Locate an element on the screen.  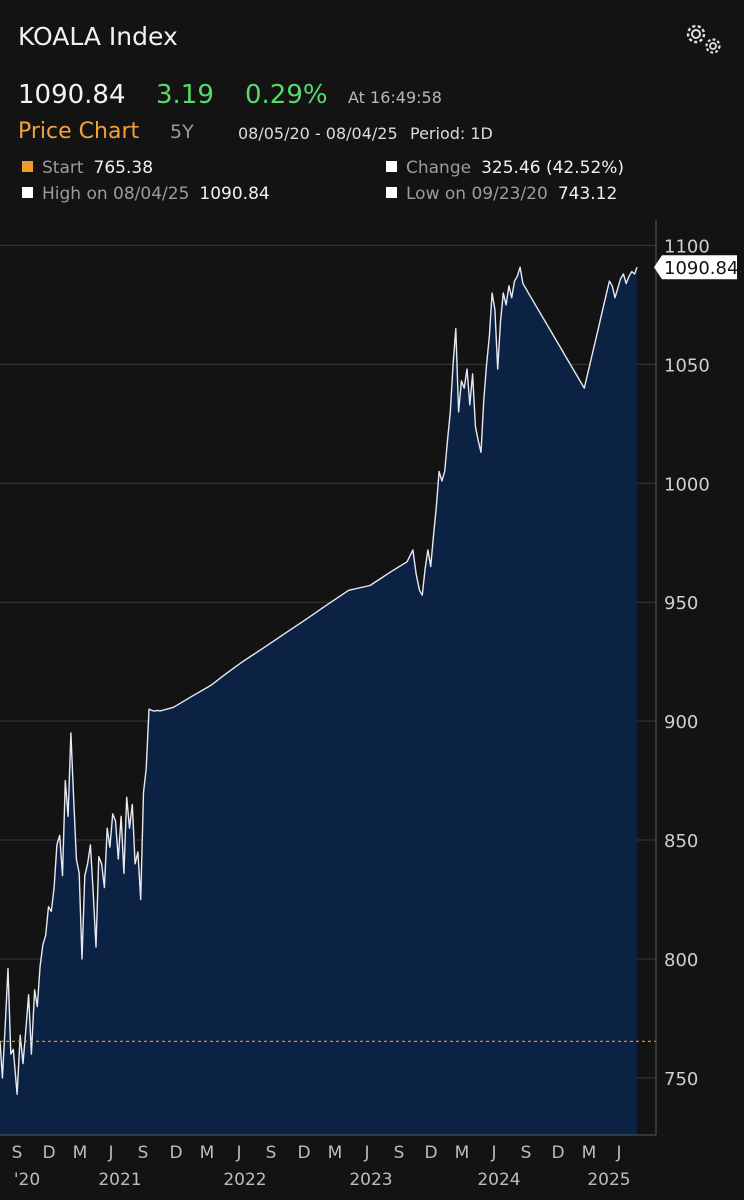
low-marker-icon is located at coordinates (391, 192).